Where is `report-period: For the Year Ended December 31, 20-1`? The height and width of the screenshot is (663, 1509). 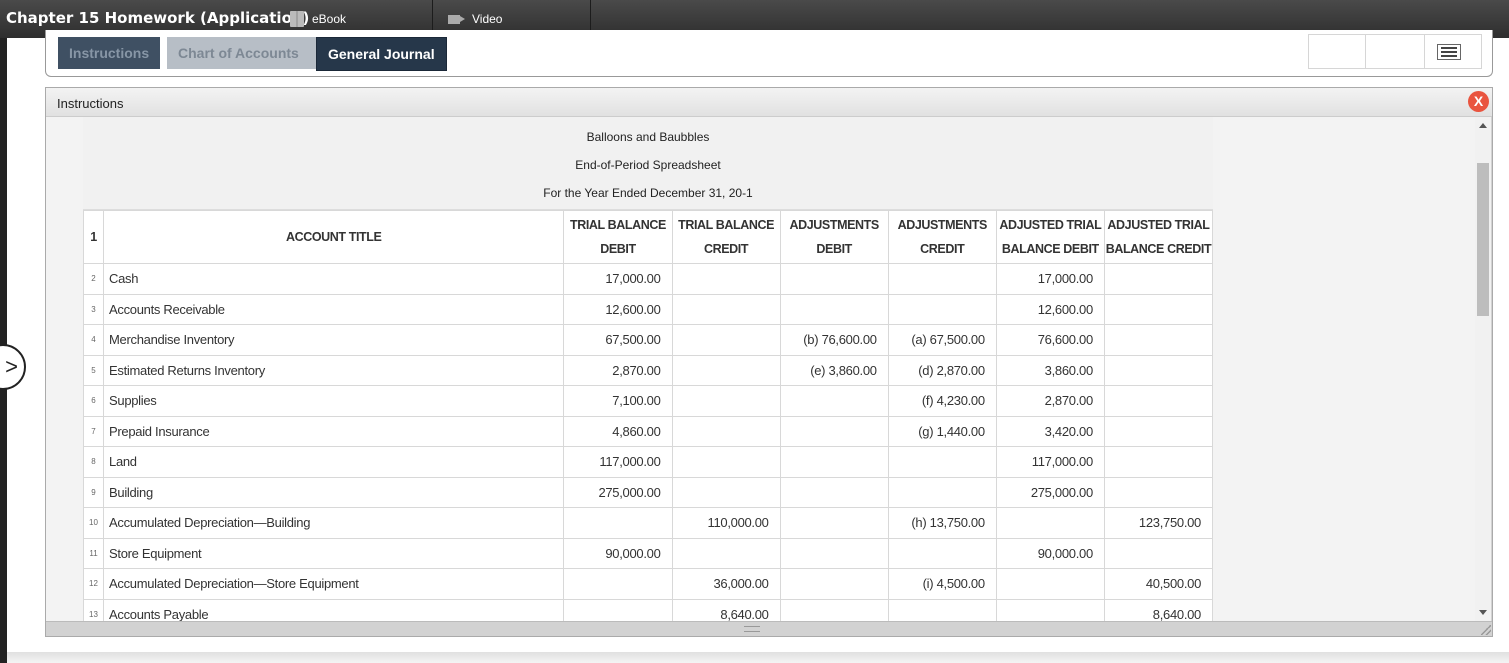
report-period: For the Year Ended December 31, 20-1 is located at coordinates (648, 193).